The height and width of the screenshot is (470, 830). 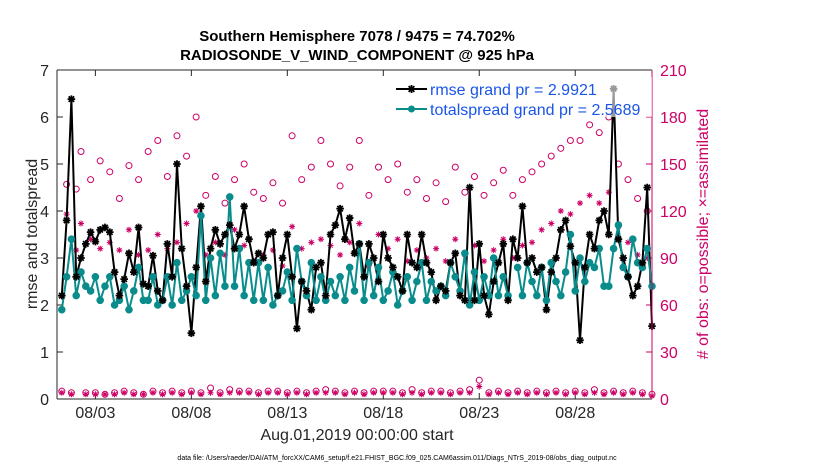 I want to click on x-tick-label: 08/08, so click(x=191, y=413).